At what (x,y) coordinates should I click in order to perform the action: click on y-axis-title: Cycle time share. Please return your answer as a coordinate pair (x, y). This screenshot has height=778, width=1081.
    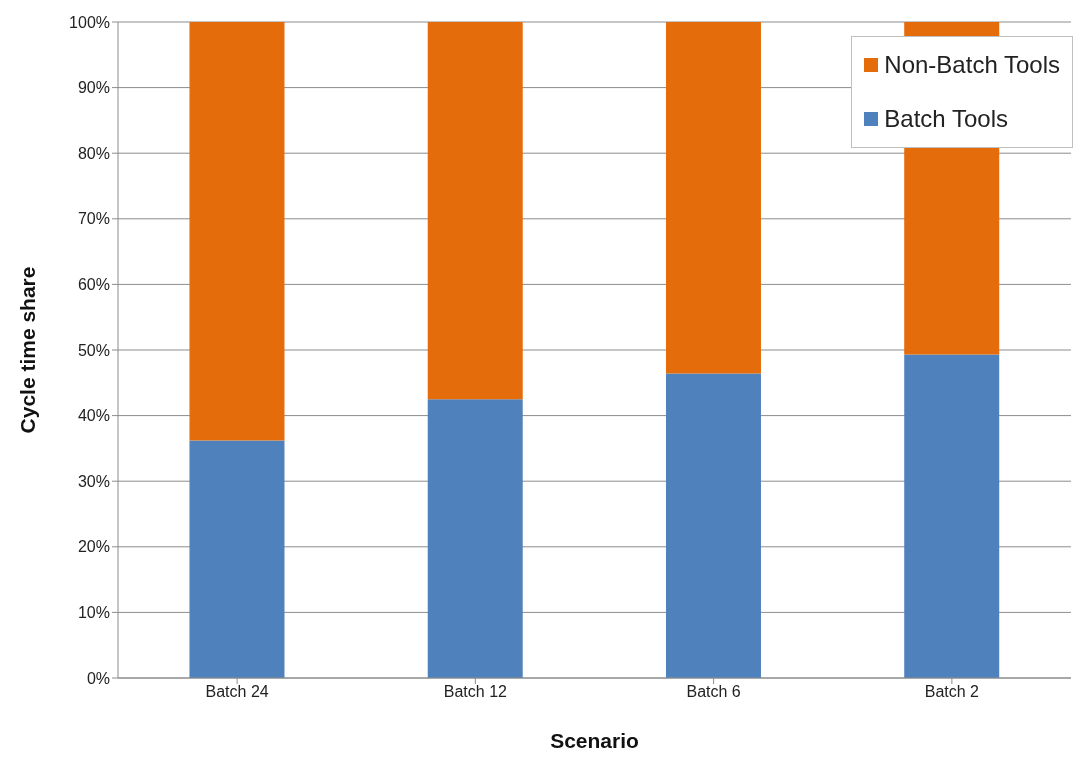
    Looking at the image, I should click on (28, 350).